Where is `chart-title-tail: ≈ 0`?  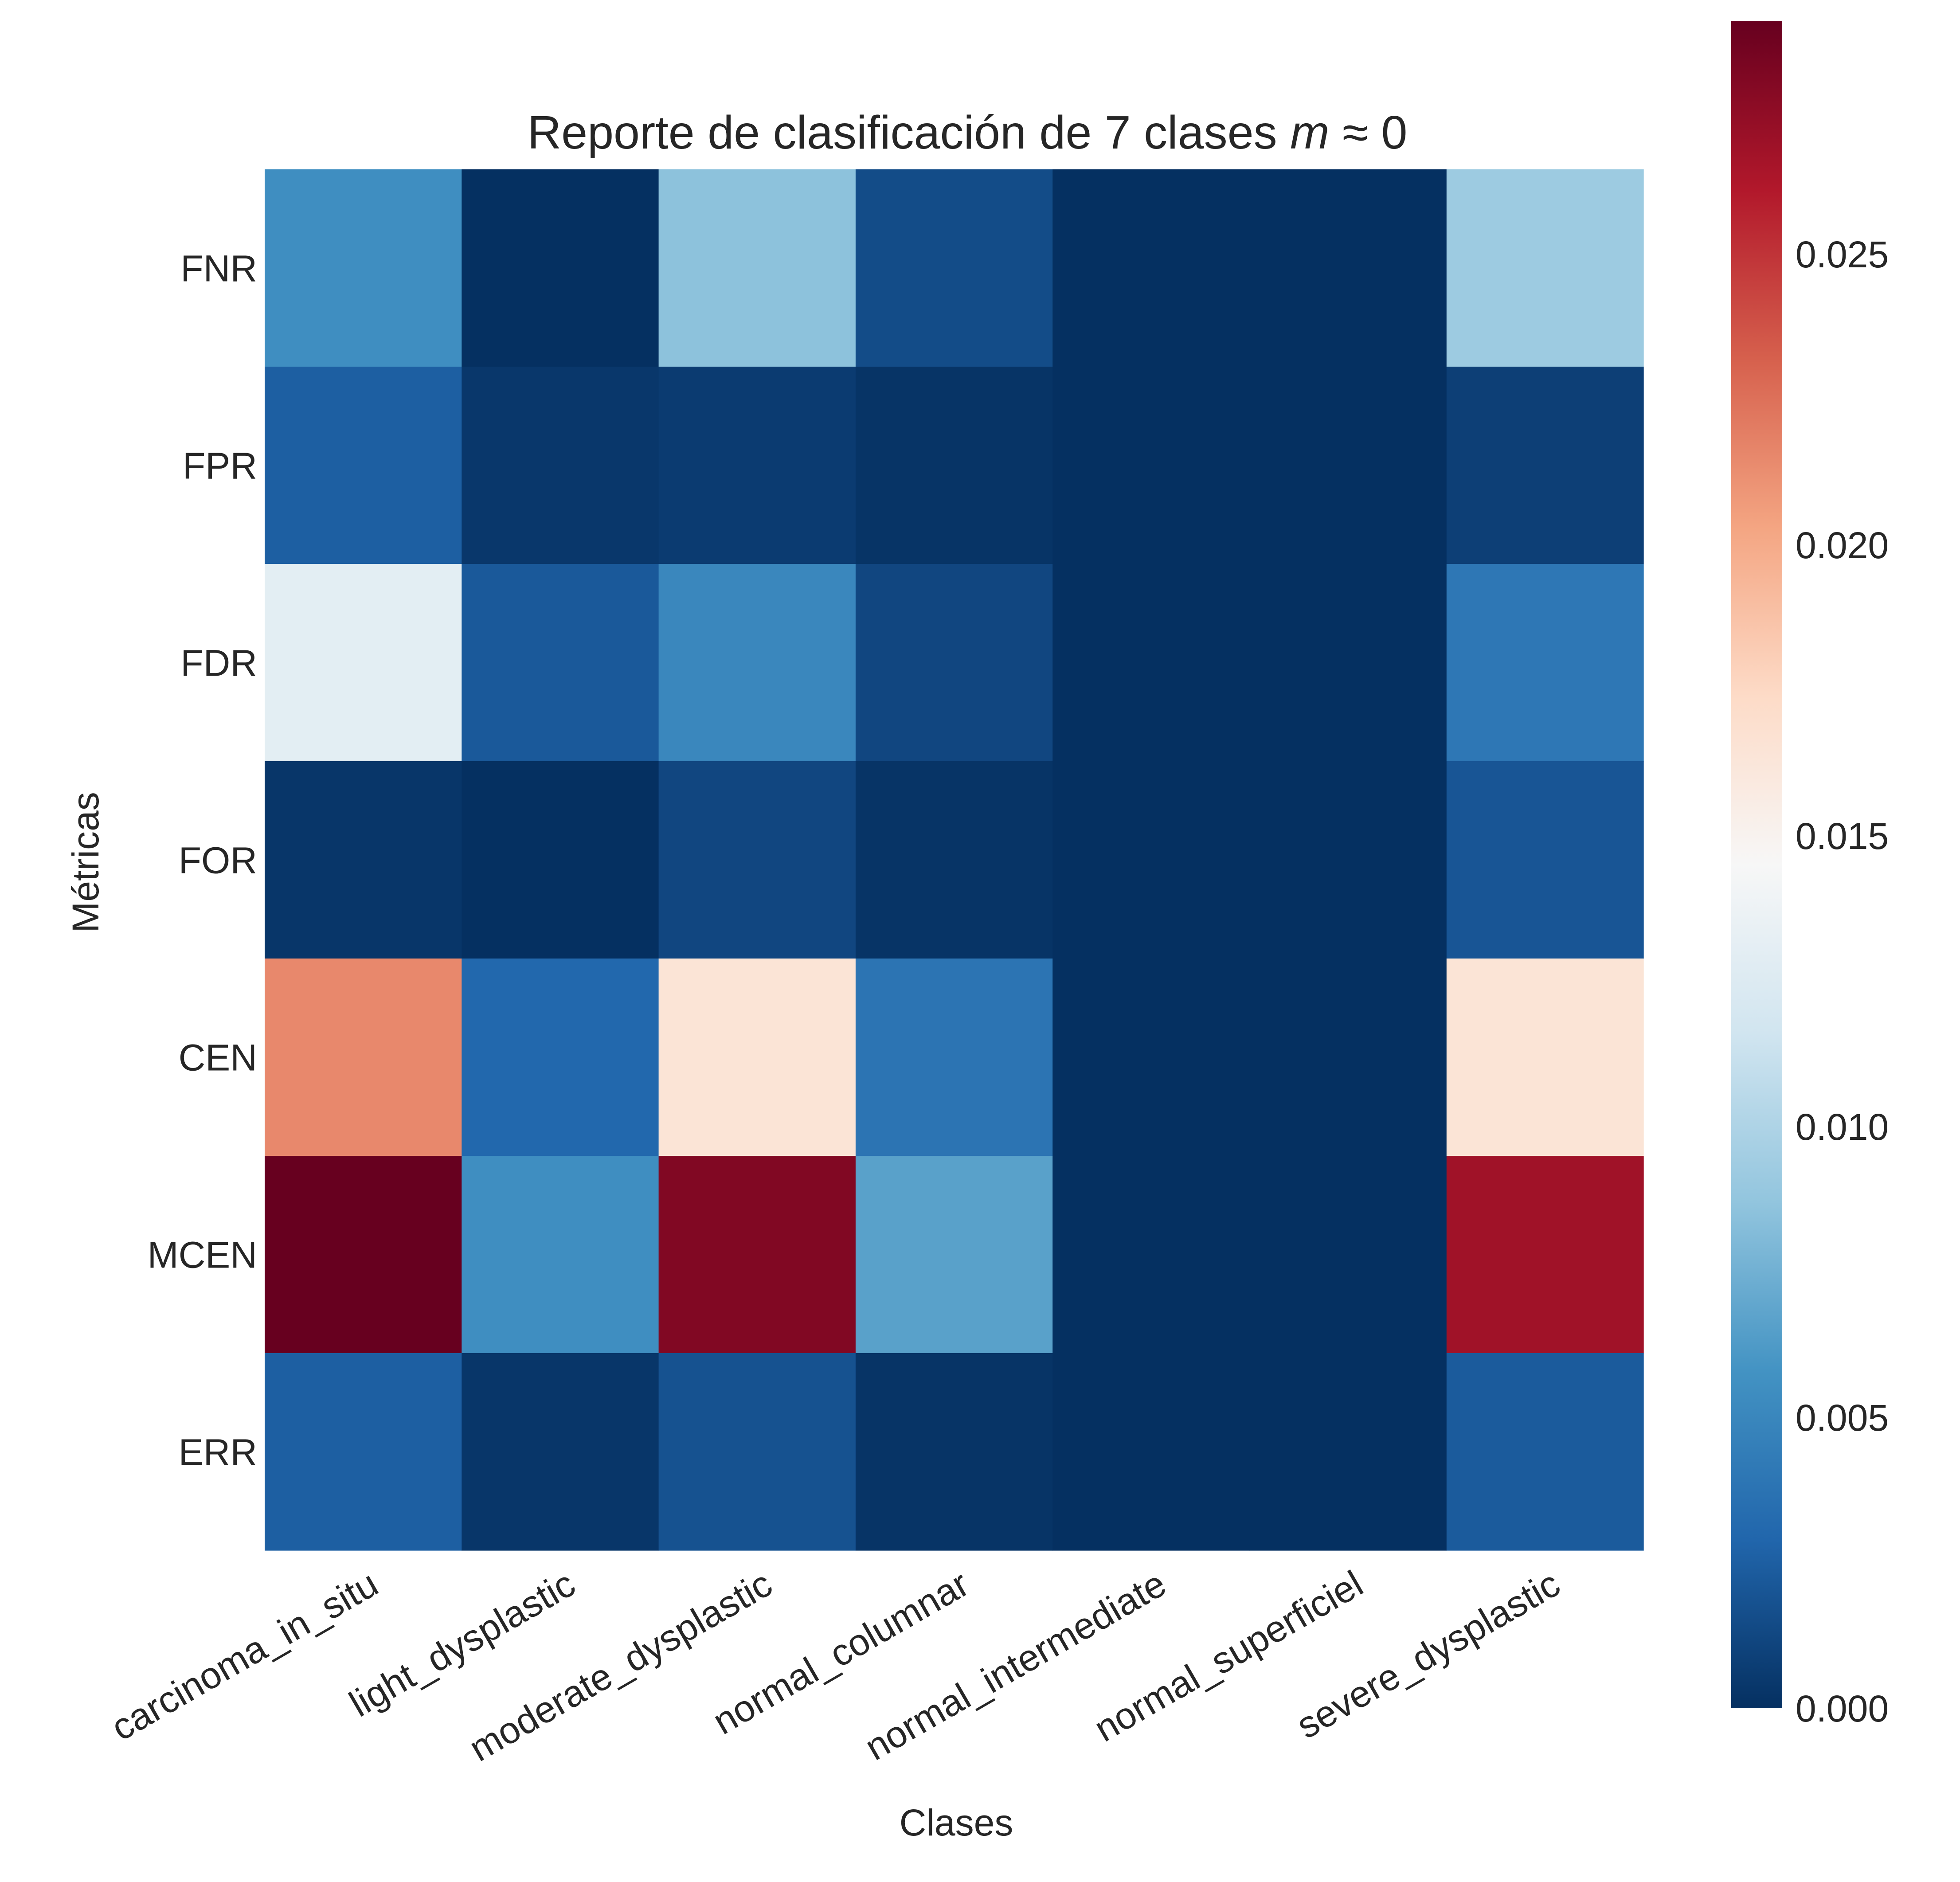
chart-title-tail: ≈ 0 is located at coordinates (1368, 132).